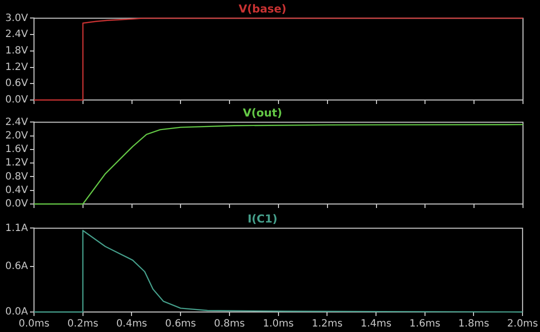 The height and width of the screenshot is (332, 540). I want to click on x-tick-label: 0.0ms, so click(34, 324).